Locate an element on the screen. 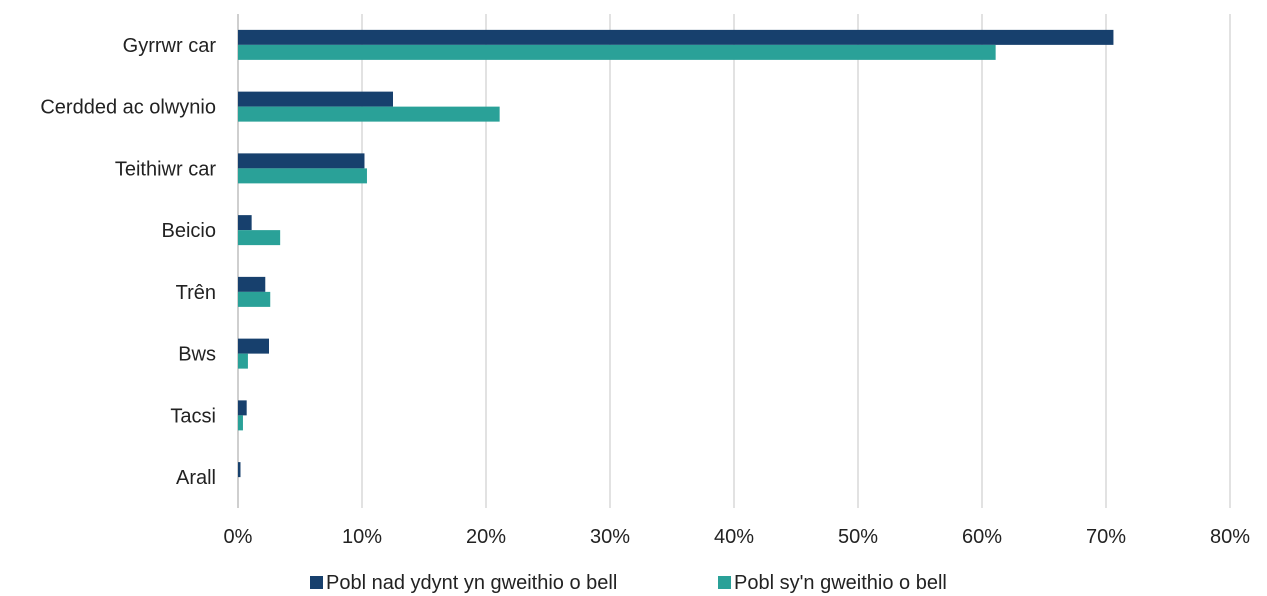  x-tick-label: 70% is located at coordinates (1106, 537).